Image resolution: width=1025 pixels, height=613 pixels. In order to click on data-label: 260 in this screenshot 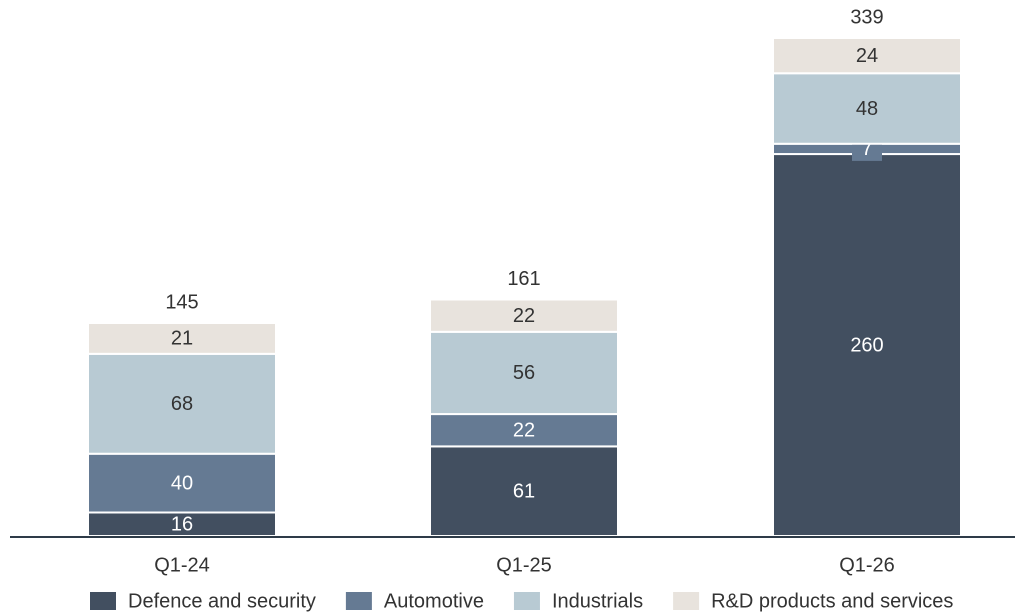, I will do `click(866, 345)`.